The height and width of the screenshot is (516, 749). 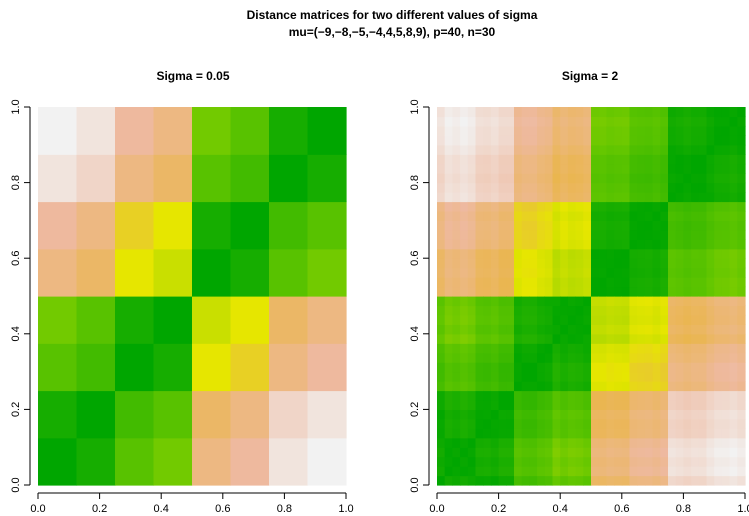 What do you see at coordinates (16, 484) in the screenshot?
I see `y-tick-label: 0.0` at bounding box center [16, 484].